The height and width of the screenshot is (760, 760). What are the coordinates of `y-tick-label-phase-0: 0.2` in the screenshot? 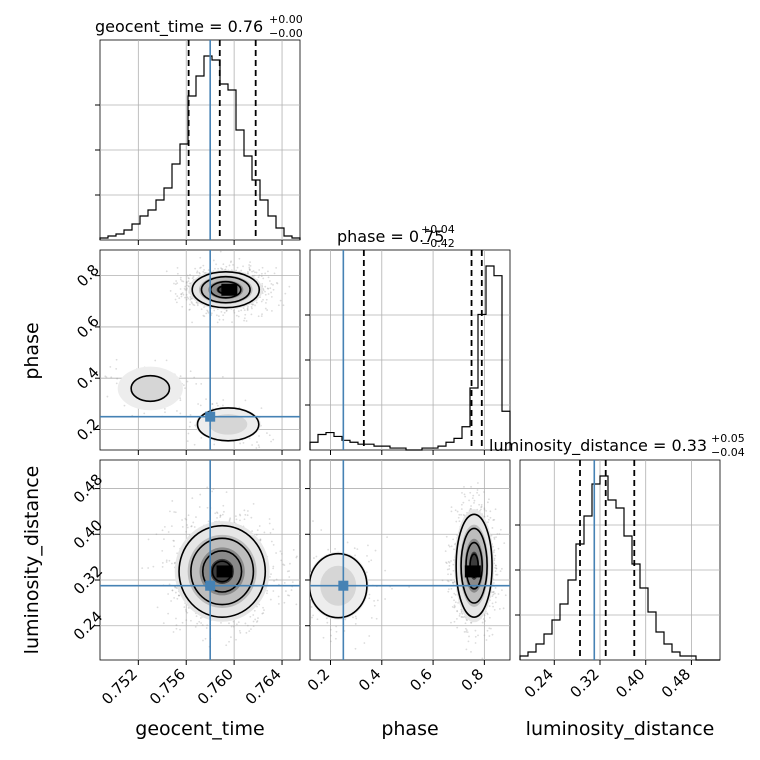 It's located at (88, 430).